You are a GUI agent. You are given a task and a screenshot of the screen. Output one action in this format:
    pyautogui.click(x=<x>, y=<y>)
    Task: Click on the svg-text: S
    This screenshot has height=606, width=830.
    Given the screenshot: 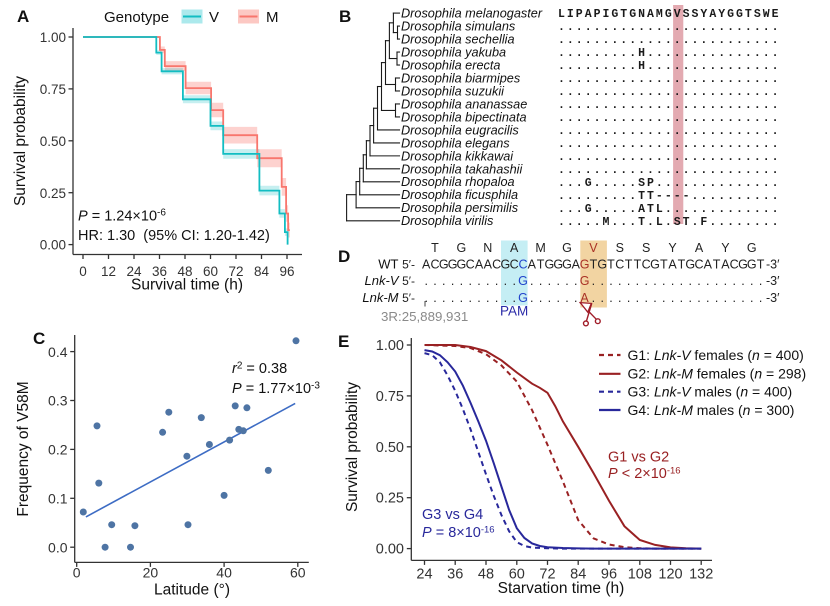 What is the action you would take?
    pyautogui.click(x=646, y=248)
    